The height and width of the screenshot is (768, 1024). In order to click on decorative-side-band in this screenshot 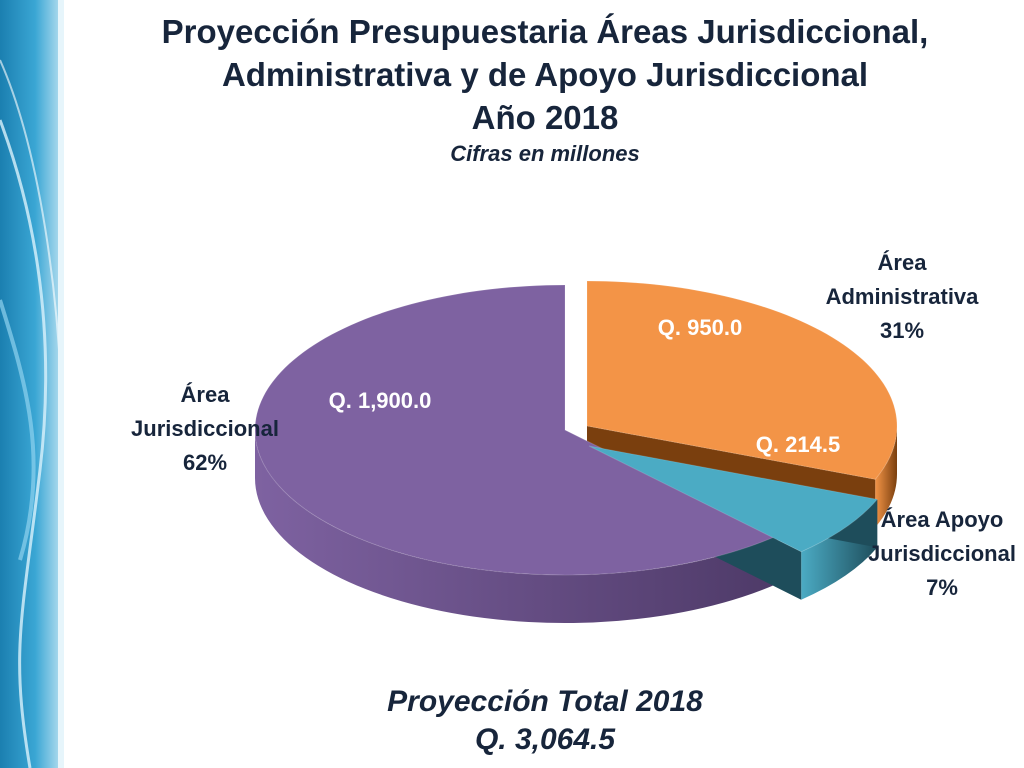, I will do `click(32, 384)`.